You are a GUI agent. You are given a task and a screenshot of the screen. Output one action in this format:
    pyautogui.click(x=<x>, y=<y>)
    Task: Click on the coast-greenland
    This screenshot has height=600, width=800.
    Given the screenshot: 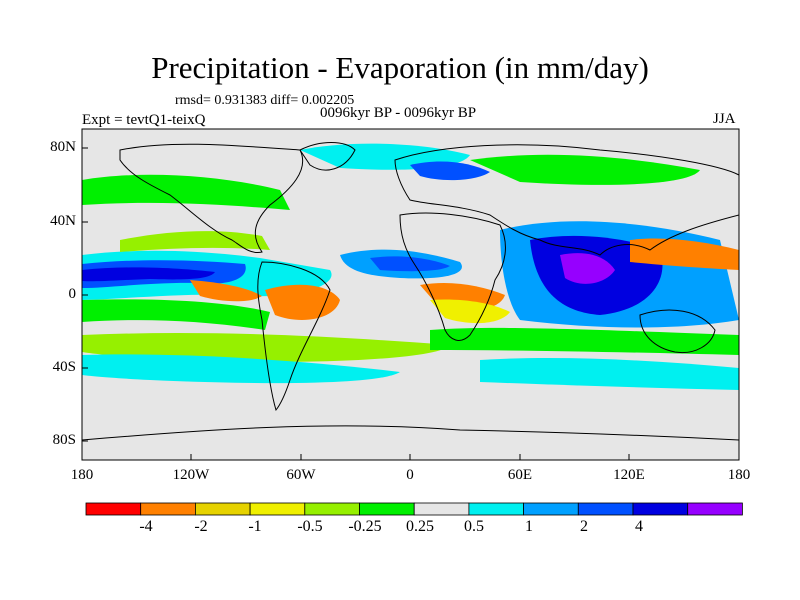 What is the action you would take?
    pyautogui.click(x=327, y=156)
    